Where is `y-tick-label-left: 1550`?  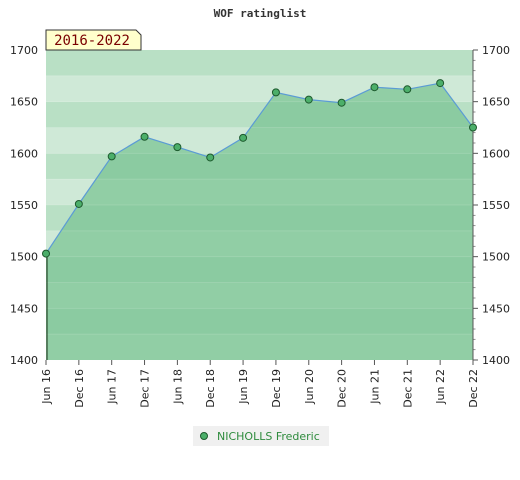 y-tick-label-left: 1550 is located at coordinates (24, 205).